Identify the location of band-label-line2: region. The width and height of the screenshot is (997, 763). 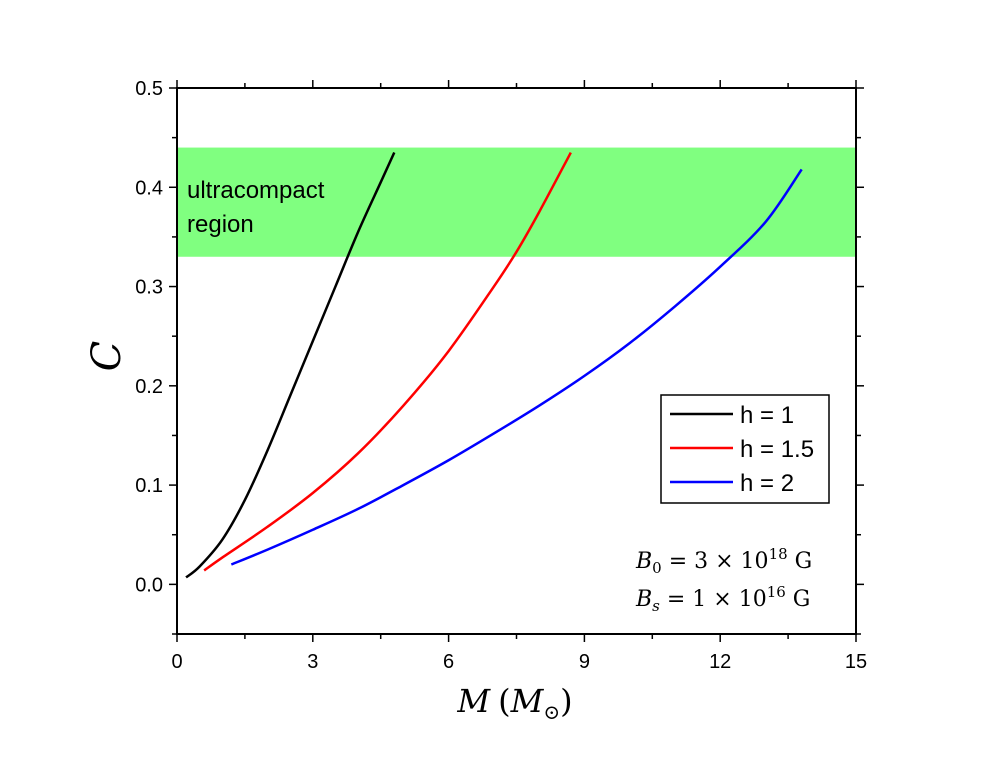
(220, 224).